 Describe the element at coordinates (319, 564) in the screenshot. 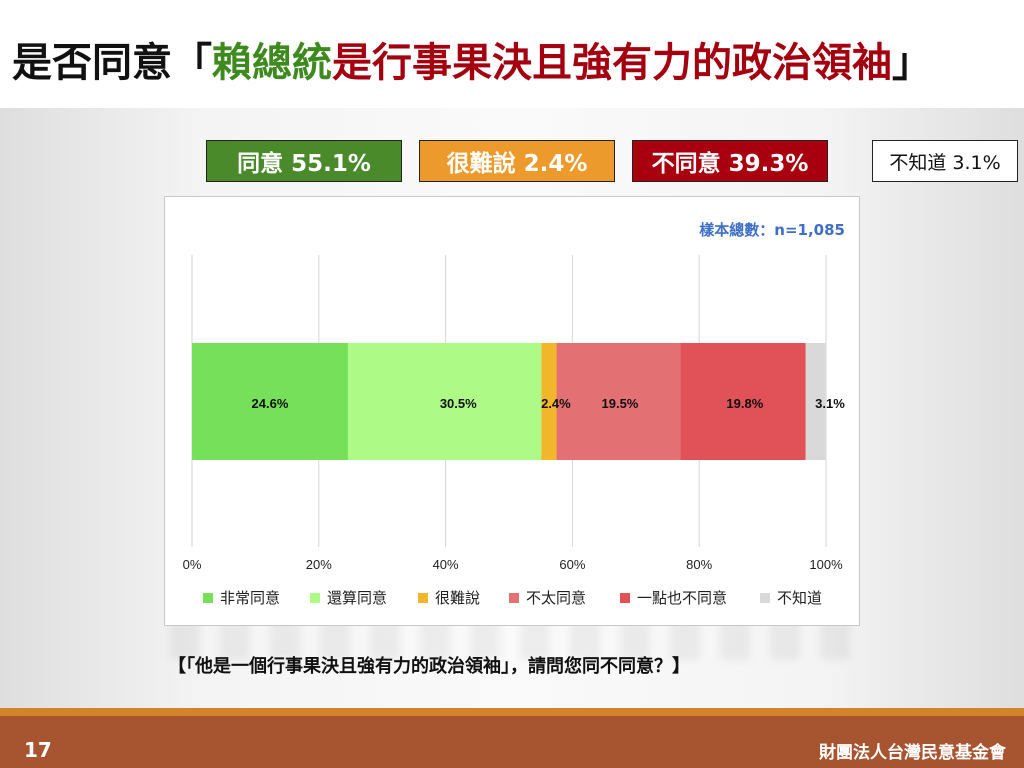

I see `x-tick-label-1: 20%` at that location.